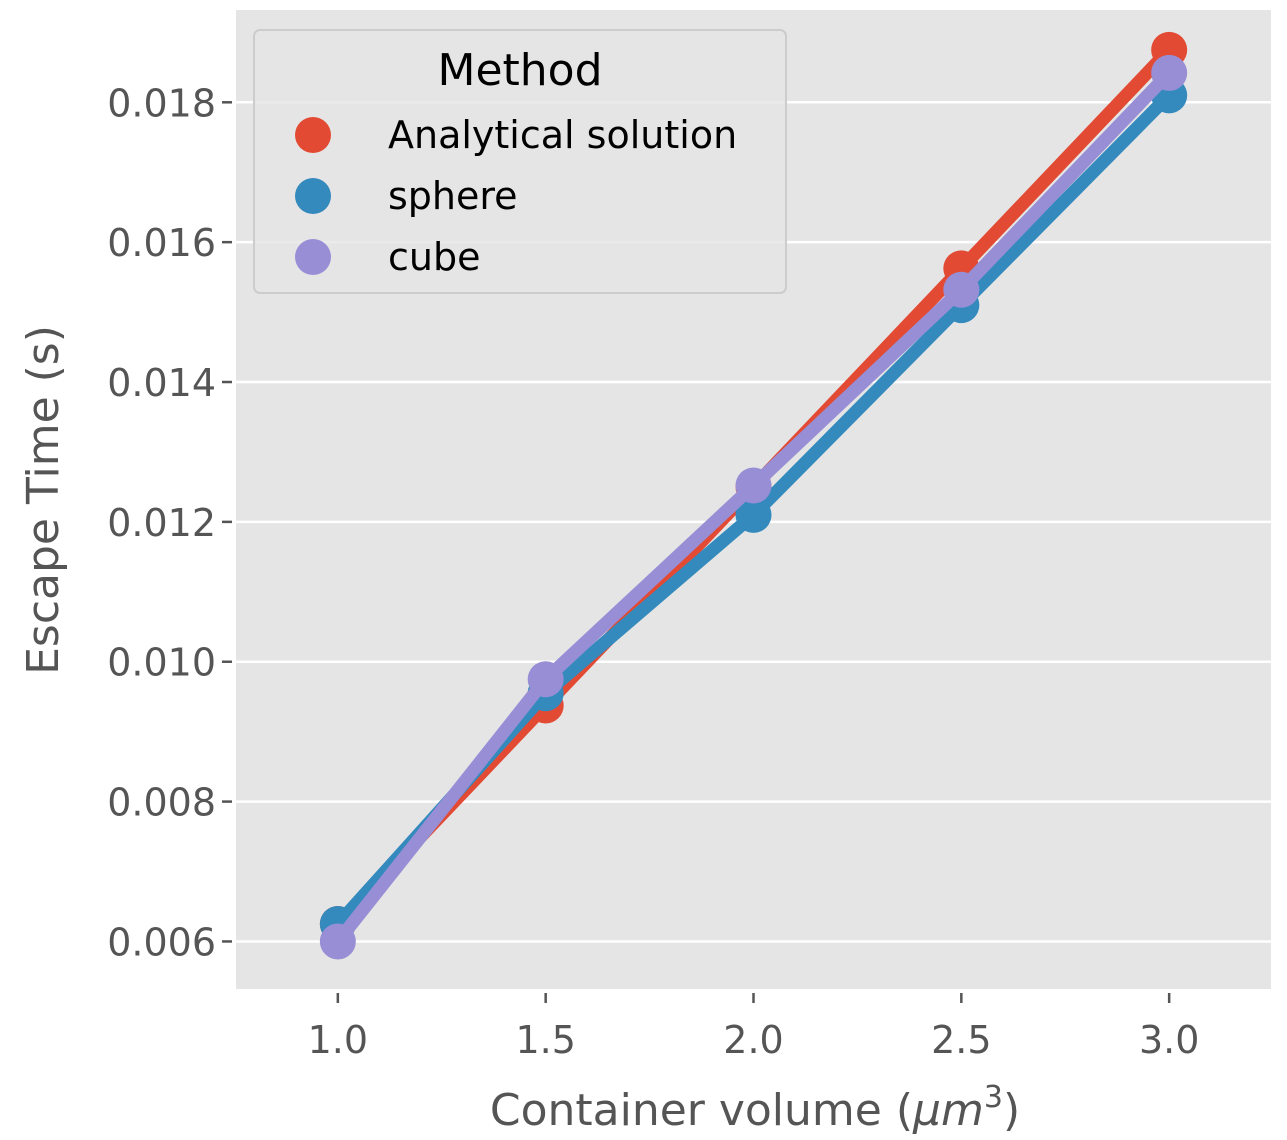  I want to click on x-axis-label: Container volume (μm3), so click(755, 1108).